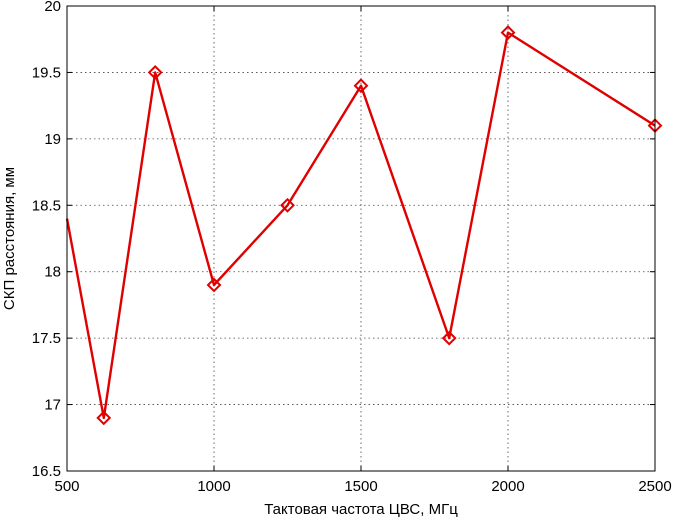  I want to click on y-tick-label: 18.5, so click(46, 205).